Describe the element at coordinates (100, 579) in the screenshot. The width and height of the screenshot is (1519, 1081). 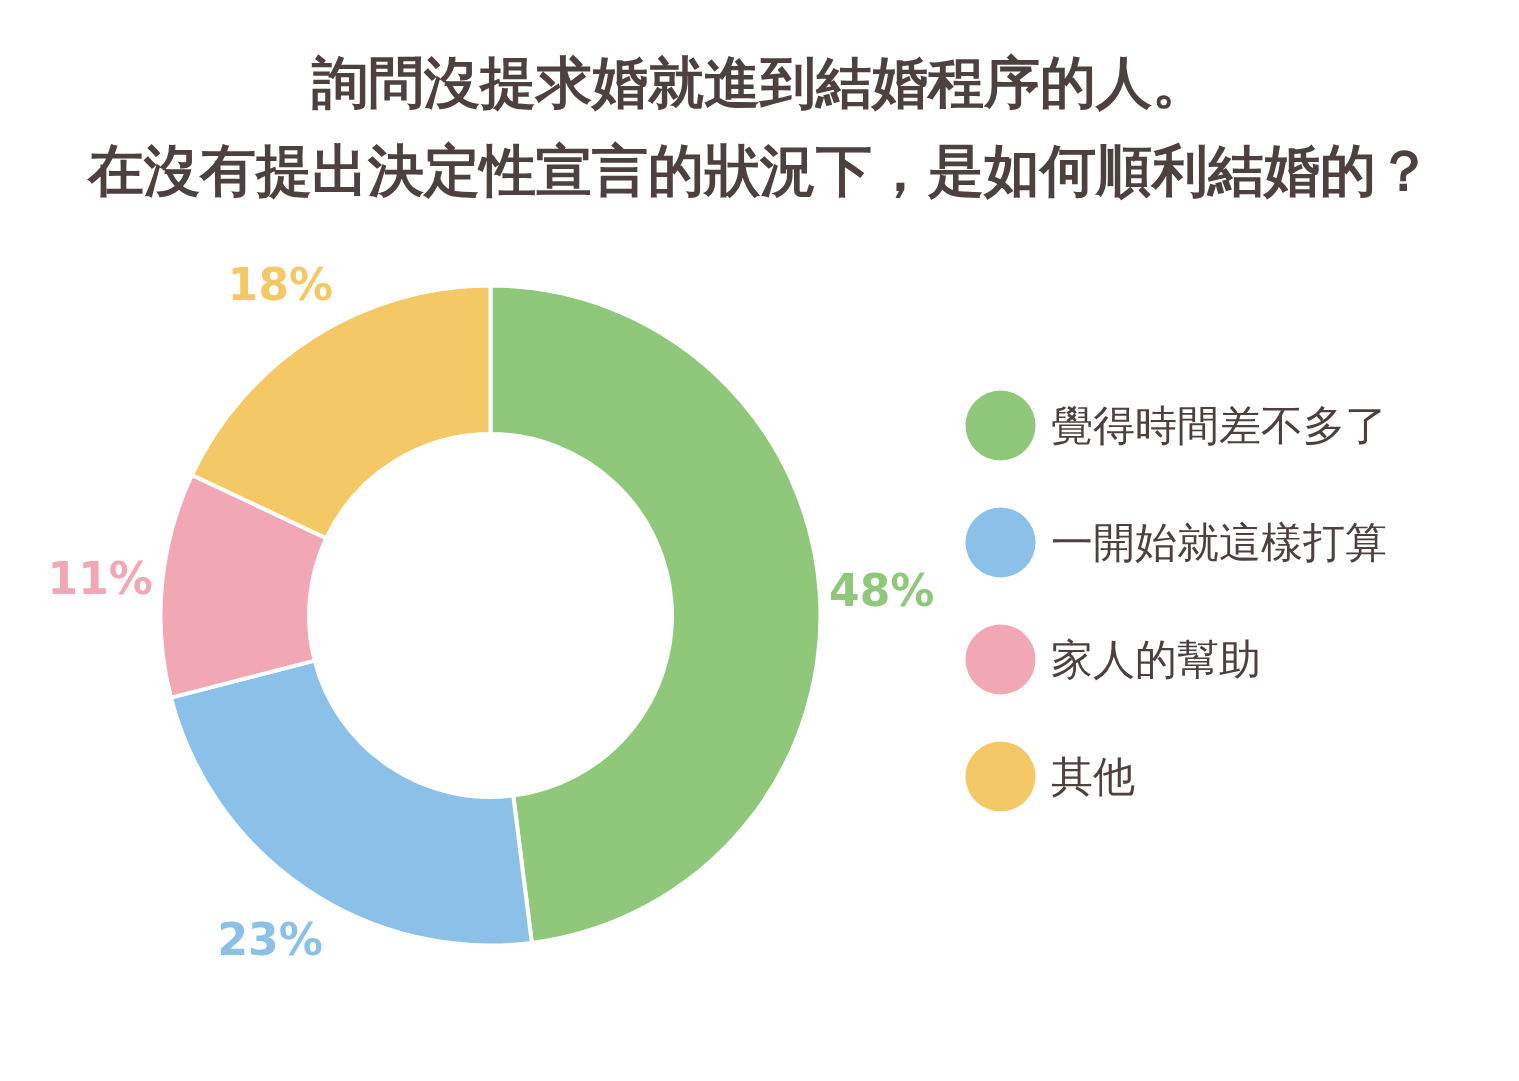
I see `data-label: 11%` at that location.